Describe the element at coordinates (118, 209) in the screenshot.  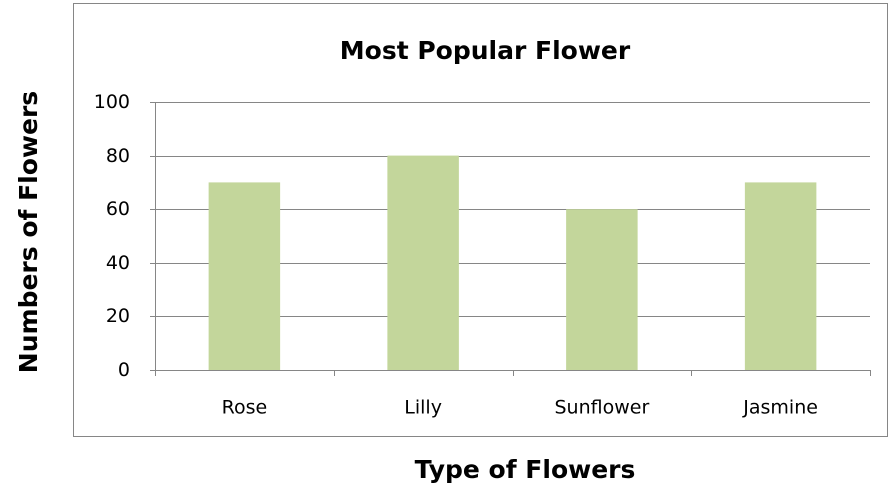
I see `y-tick-label: 60` at that location.